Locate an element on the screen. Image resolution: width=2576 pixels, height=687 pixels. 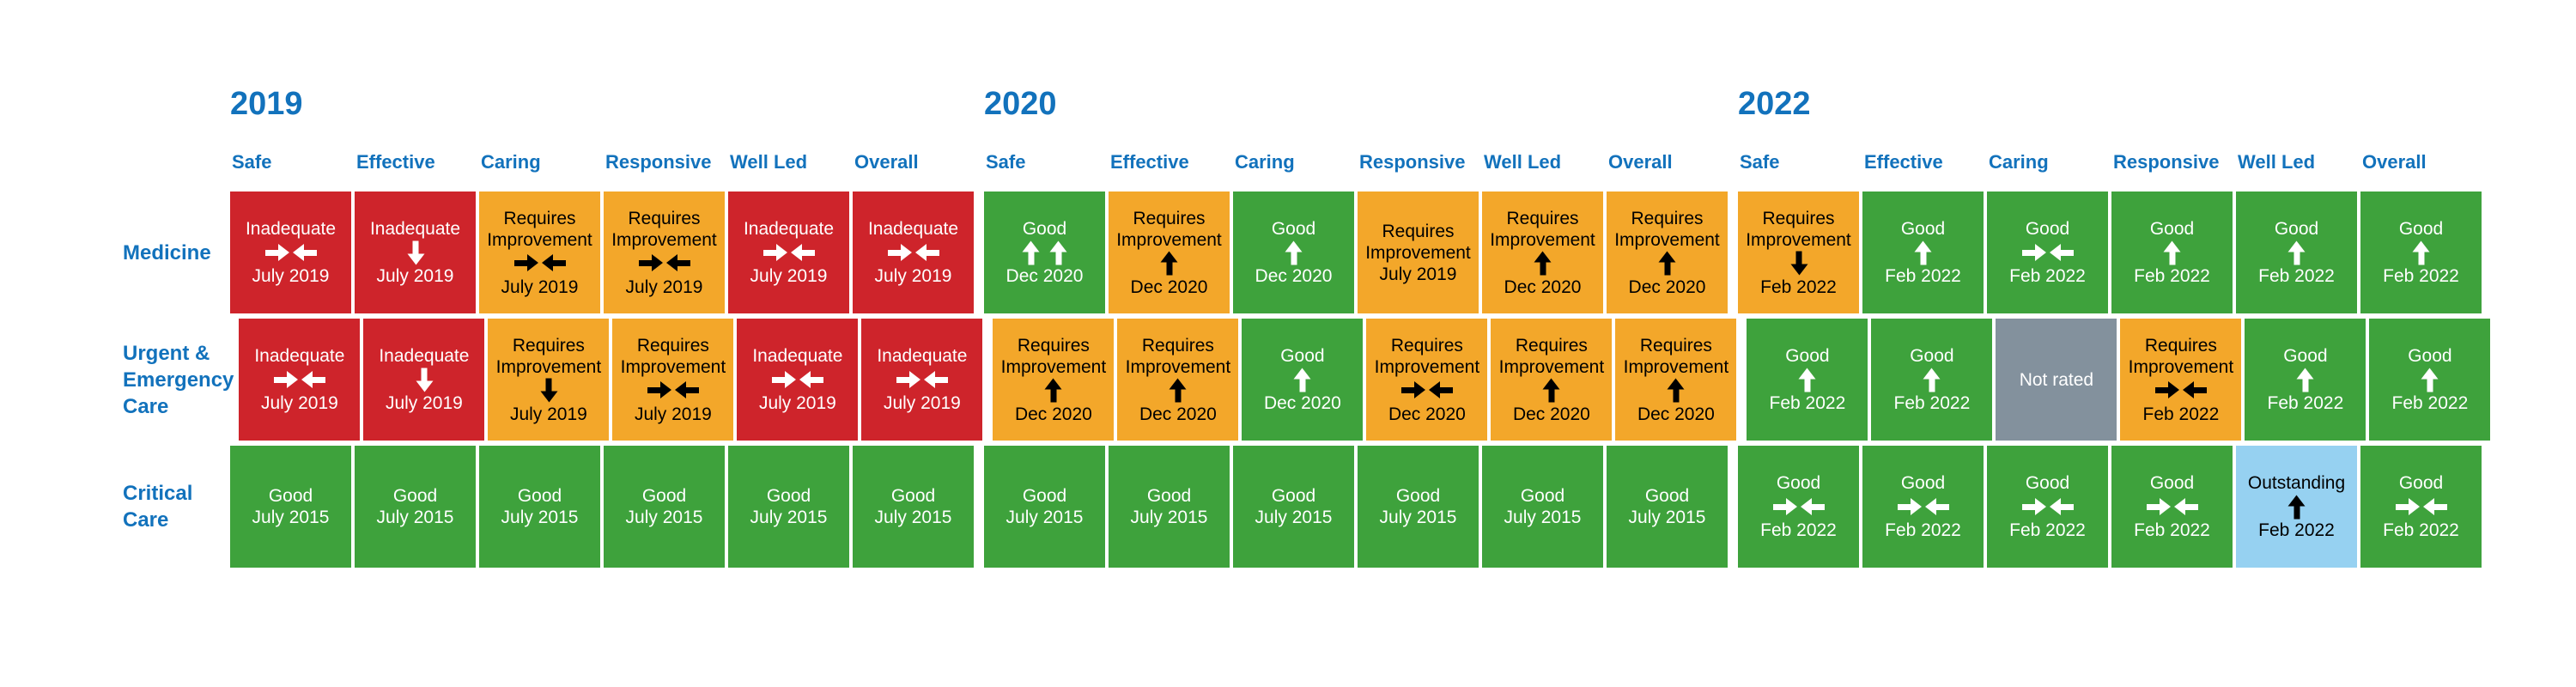
rating-cell: Not rated is located at coordinates (2056, 380).